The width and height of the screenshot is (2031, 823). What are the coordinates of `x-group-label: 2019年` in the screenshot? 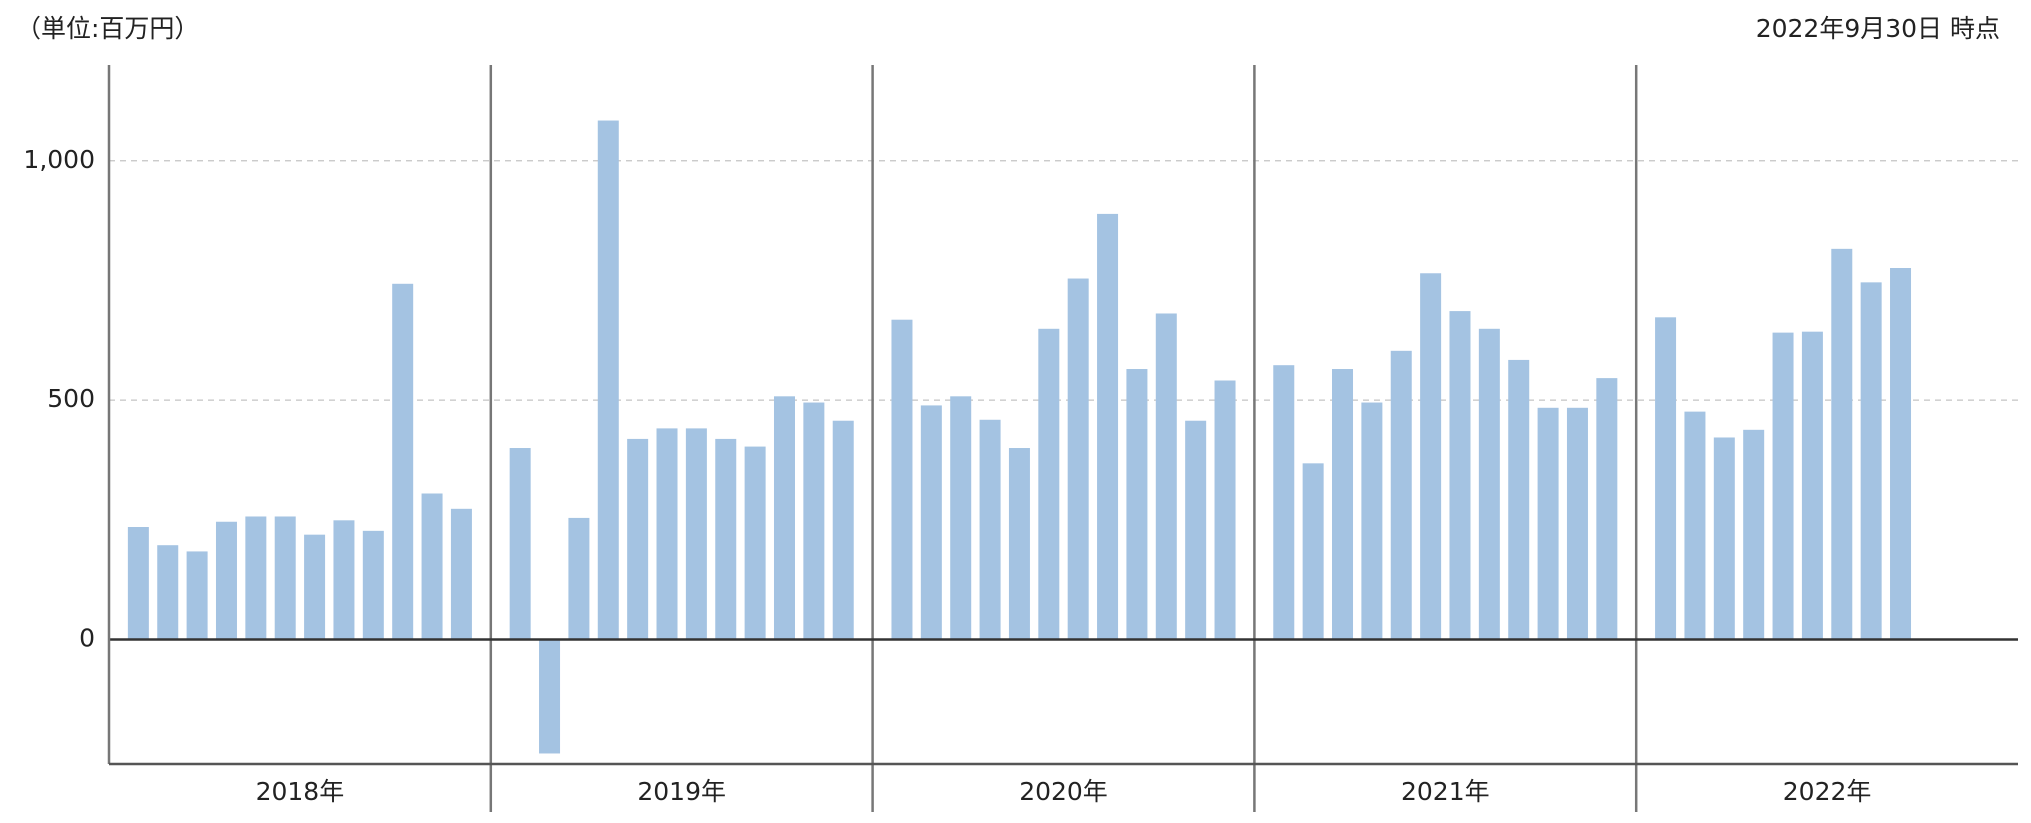 It's located at (681, 791).